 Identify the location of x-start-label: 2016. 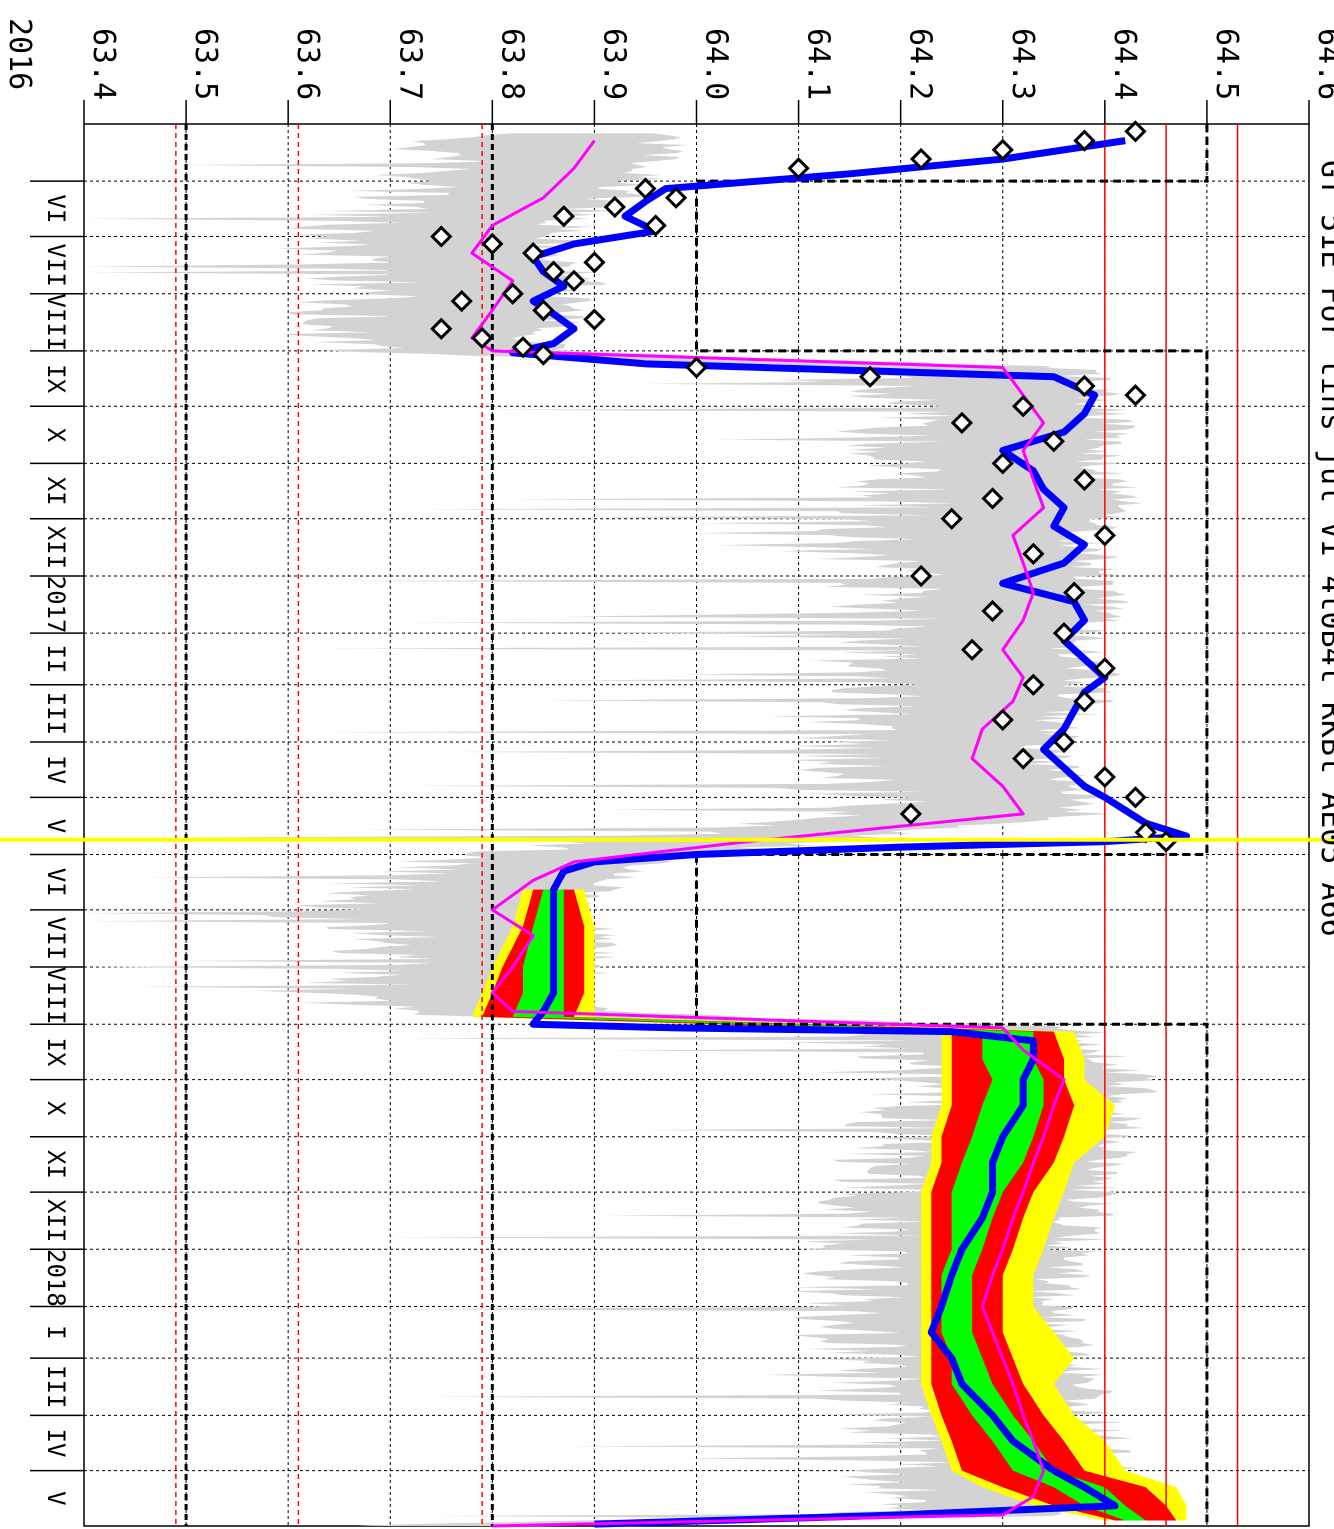
(19, 54).